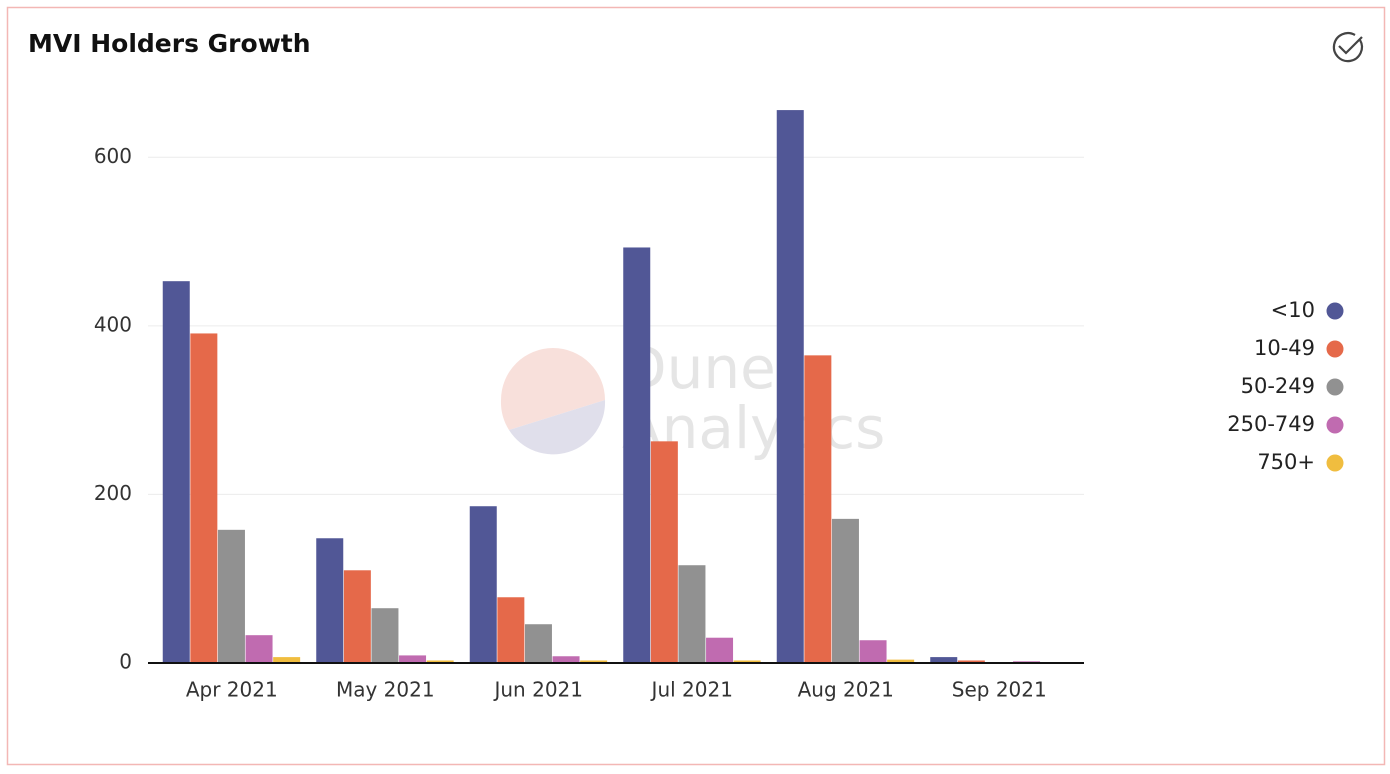  Describe the element at coordinates (113, 493) in the screenshot. I see `y-tick-label: 200` at that location.